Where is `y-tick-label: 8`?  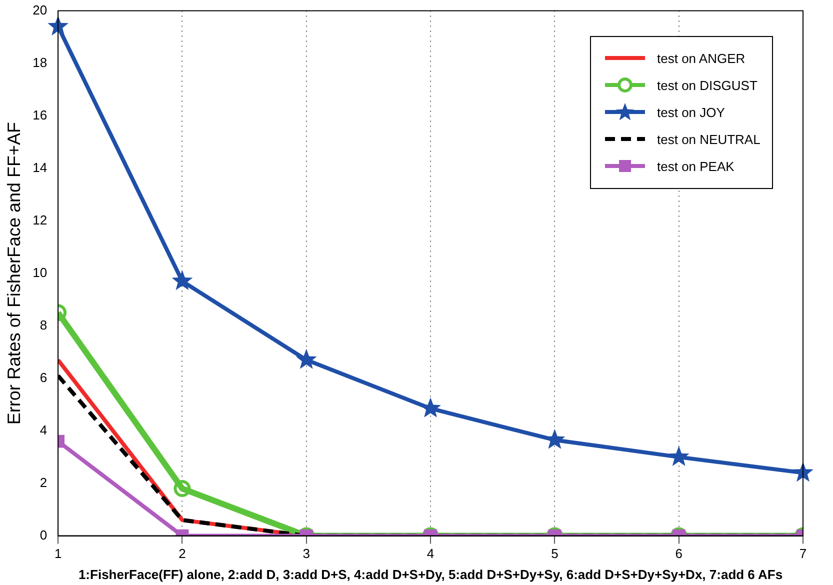
y-tick-label: 8 is located at coordinates (44, 324).